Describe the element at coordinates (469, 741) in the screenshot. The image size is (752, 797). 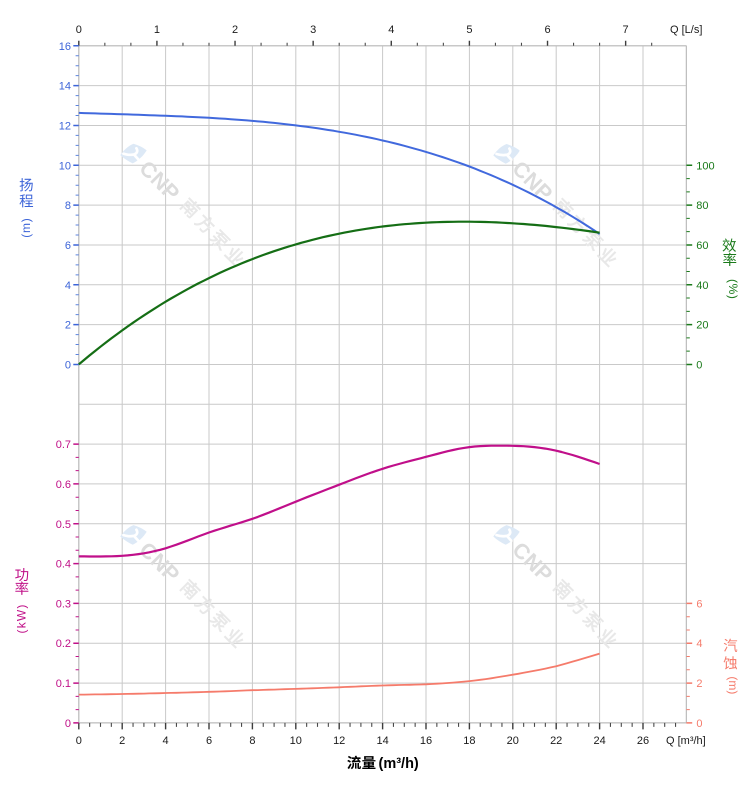
I see `svg-text: 18` at that location.